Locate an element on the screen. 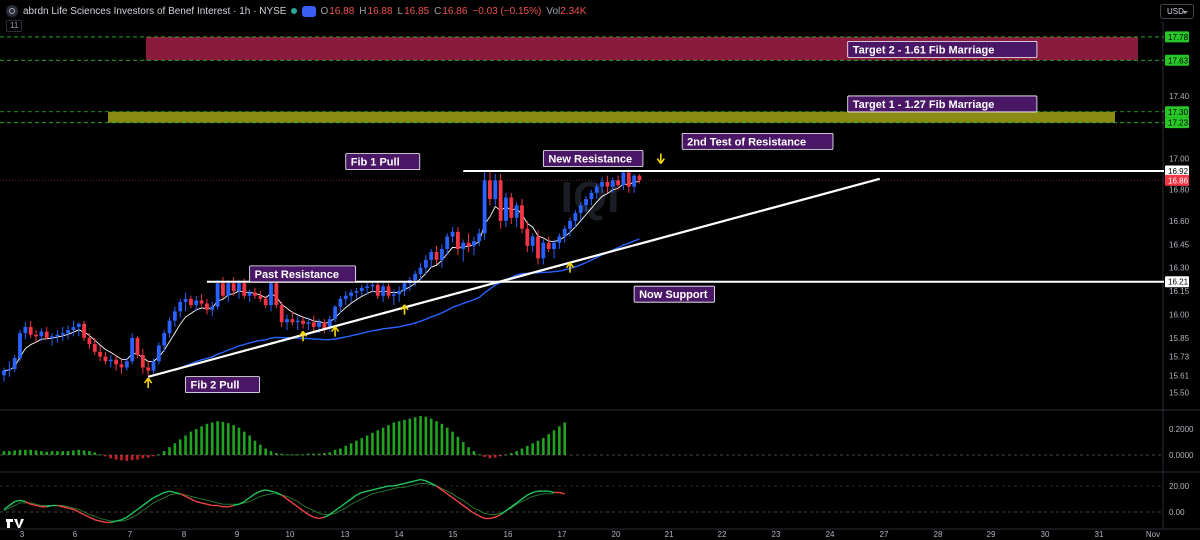 The height and width of the screenshot is (540, 1200). price-tick-label: 15.50 is located at coordinates (1179, 392).